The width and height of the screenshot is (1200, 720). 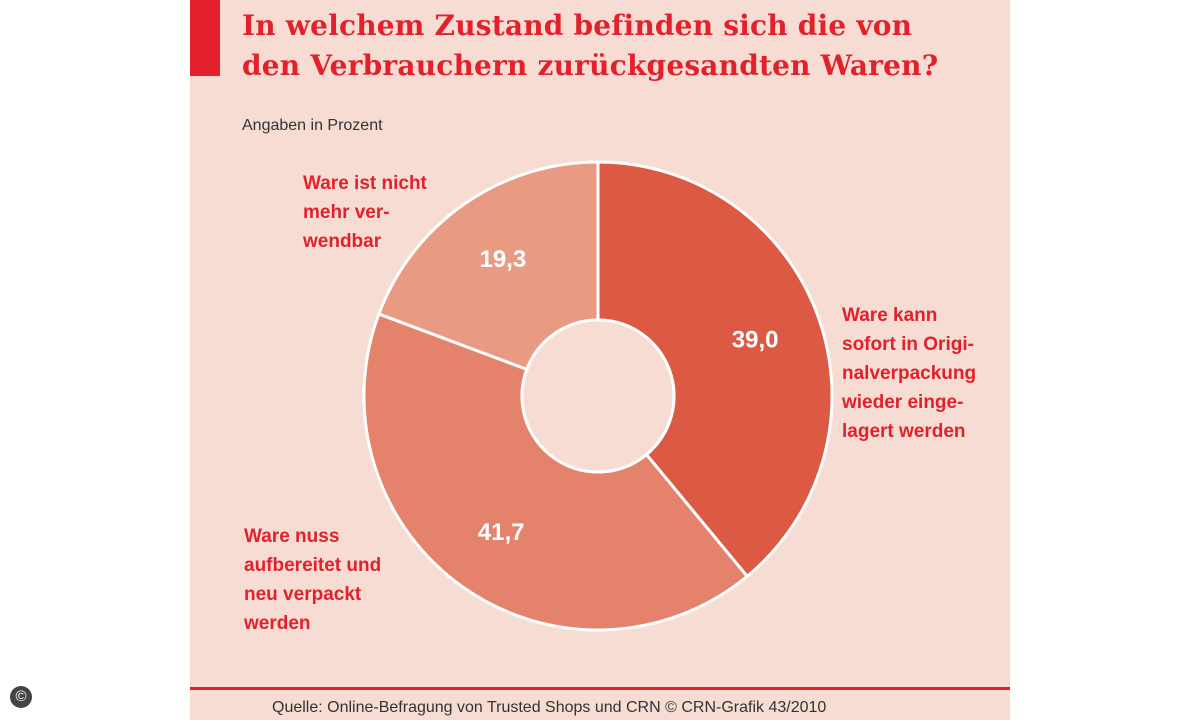 What do you see at coordinates (501, 532) in the screenshot?
I see `slice-refurbish-value: 41,7` at bounding box center [501, 532].